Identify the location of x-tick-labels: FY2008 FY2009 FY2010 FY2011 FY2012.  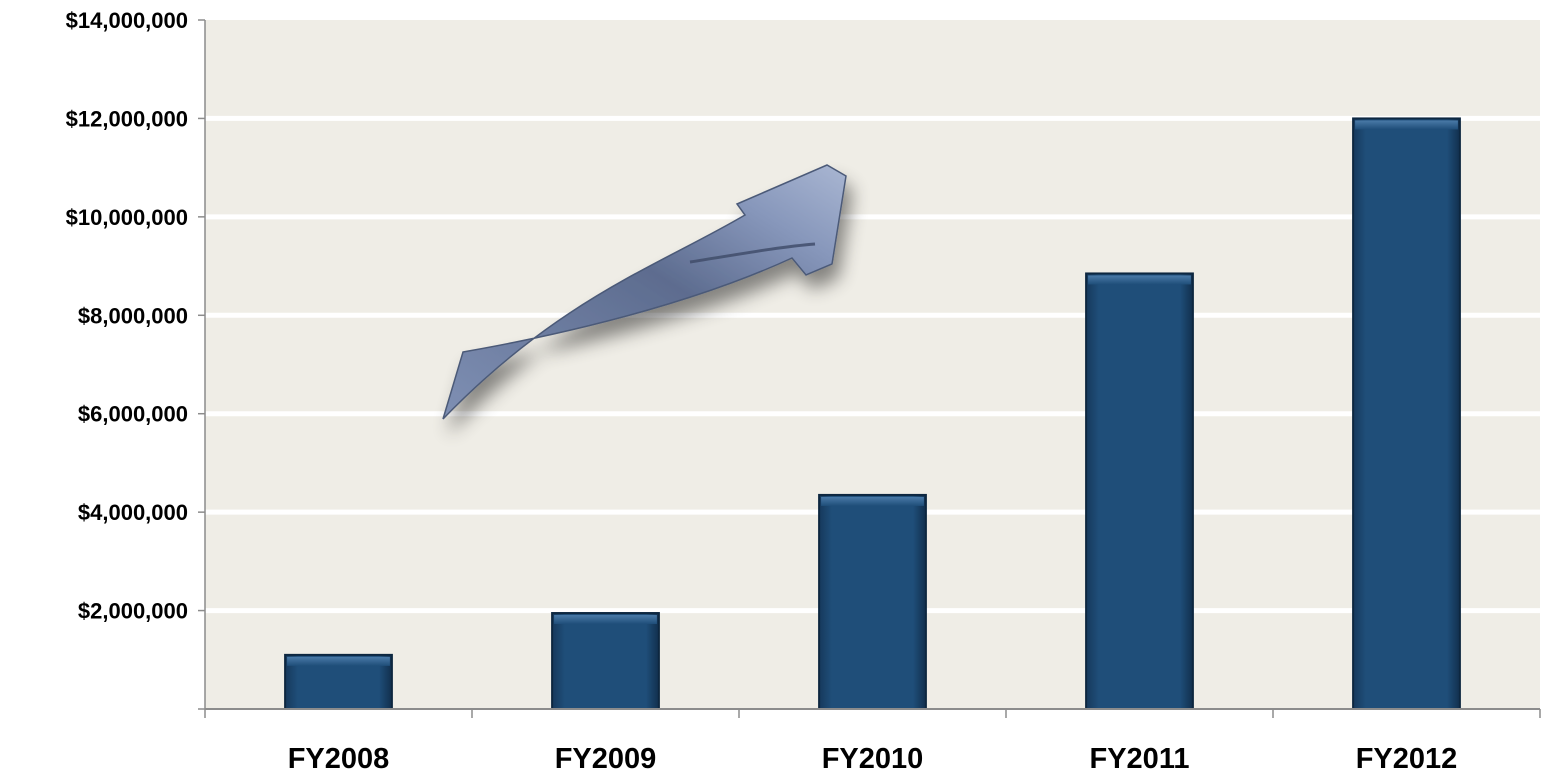
(873, 758).